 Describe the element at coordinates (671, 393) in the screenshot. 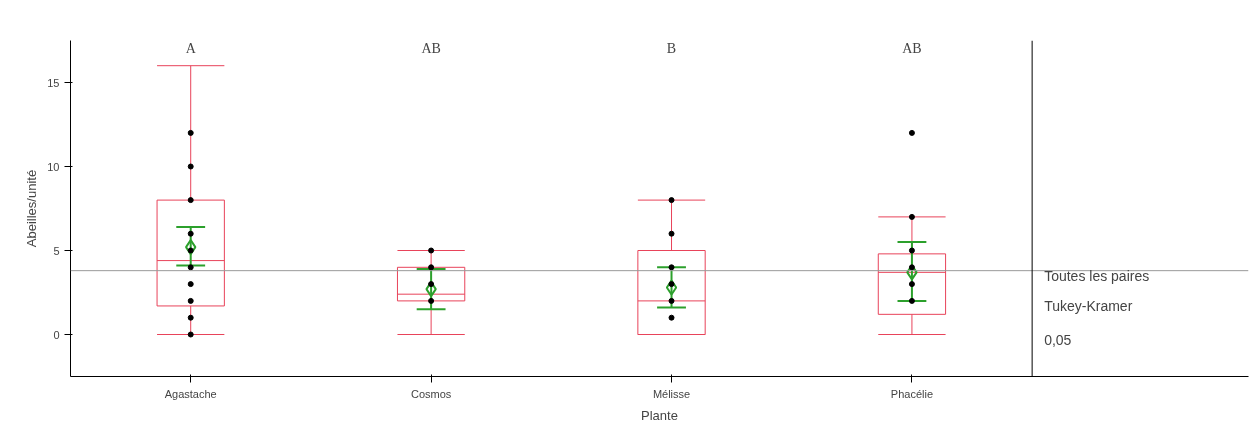

I see `x-tick-label: Mélisse` at that location.